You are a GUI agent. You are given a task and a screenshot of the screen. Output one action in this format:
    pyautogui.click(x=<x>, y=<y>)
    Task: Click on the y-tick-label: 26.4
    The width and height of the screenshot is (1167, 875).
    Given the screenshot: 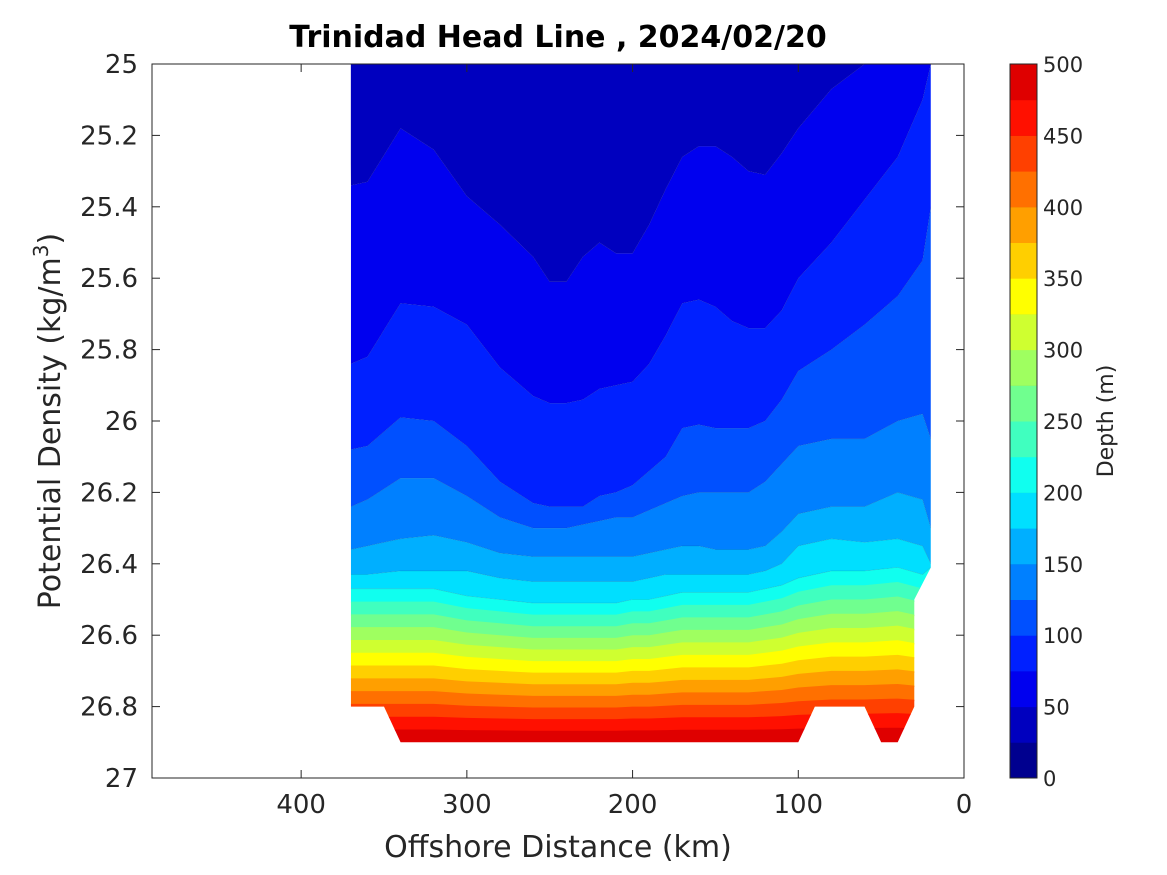 What is the action you would take?
    pyautogui.click(x=109, y=565)
    